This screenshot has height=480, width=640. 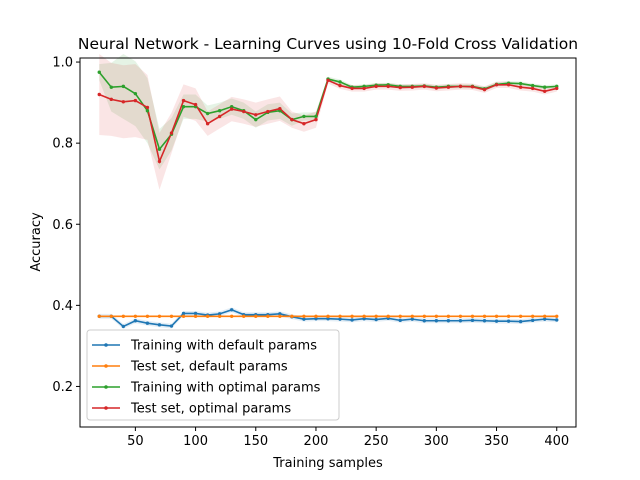 What do you see at coordinates (135, 441) in the screenshot?
I see `x-tick-label: 50` at bounding box center [135, 441].